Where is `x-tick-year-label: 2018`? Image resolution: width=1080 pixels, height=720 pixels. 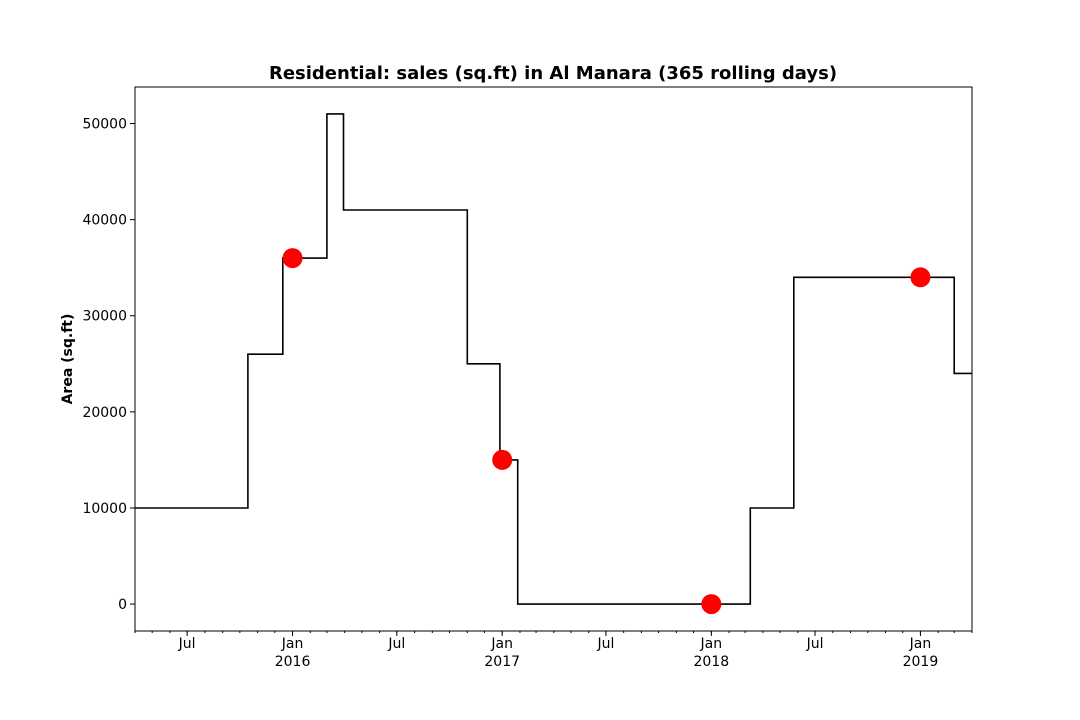
x-tick-year-label: 2018 is located at coordinates (712, 662).